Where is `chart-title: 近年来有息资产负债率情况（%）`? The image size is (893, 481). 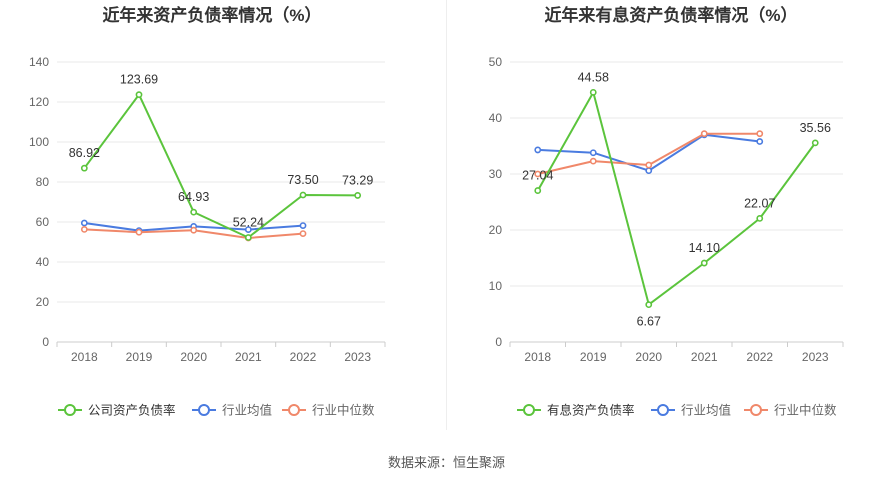 chart-title: 近年来有息资产负债率情况（%） is located at coordinates (670, 15).